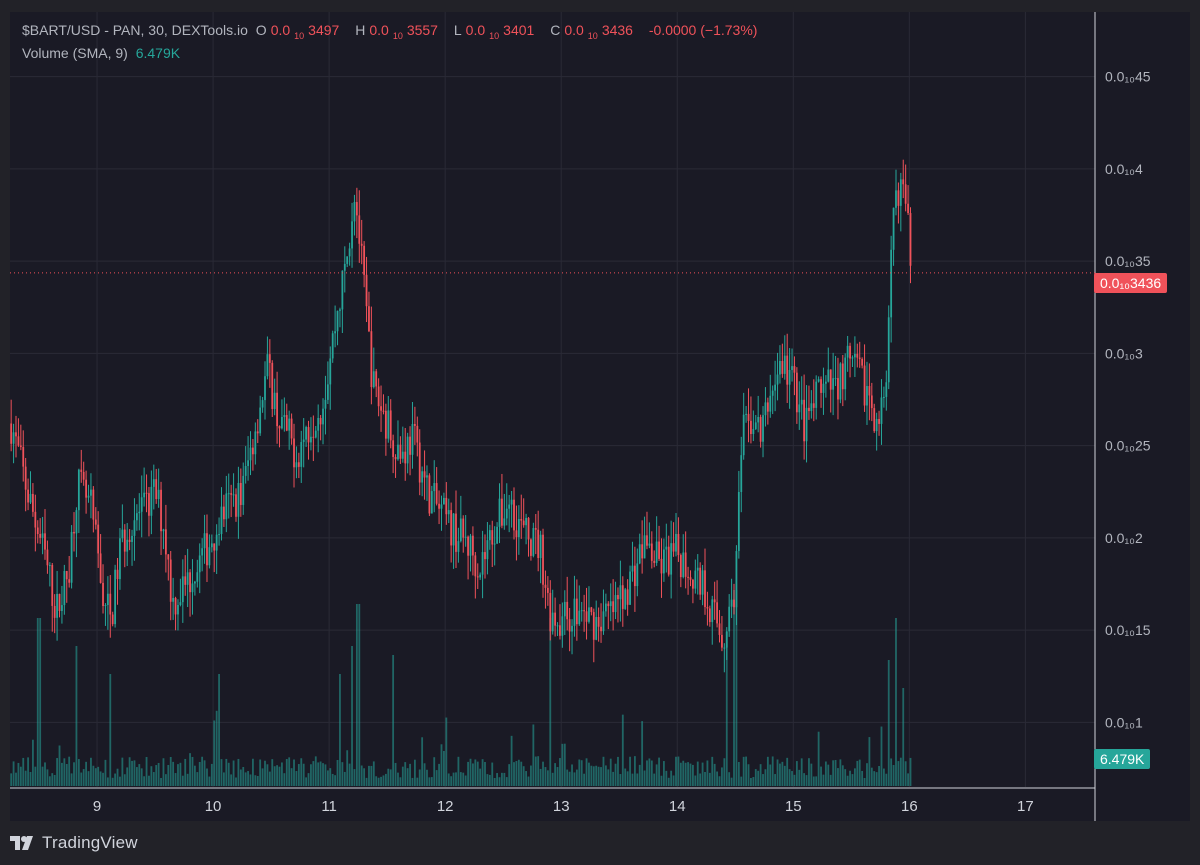 The width and height of the screenshot is (1200, 865). Describe the element at coordinates (280, 30) in the screenshot. I see `open-value: 0.0` at that location.